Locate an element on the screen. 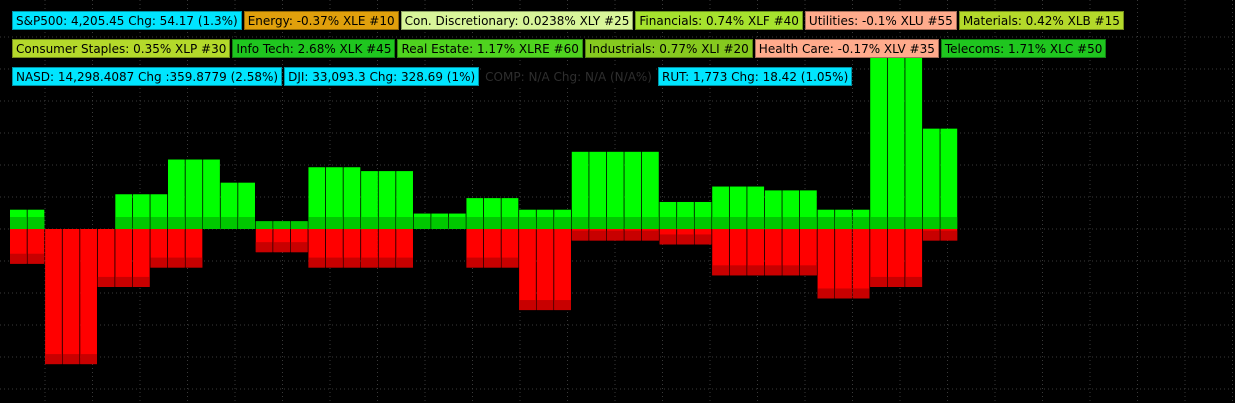 The image size is (1235, 403). index-label-rut: RUT: 1,773 Chg: 18.42 (1.05%) is located at coordinates (755, 76).